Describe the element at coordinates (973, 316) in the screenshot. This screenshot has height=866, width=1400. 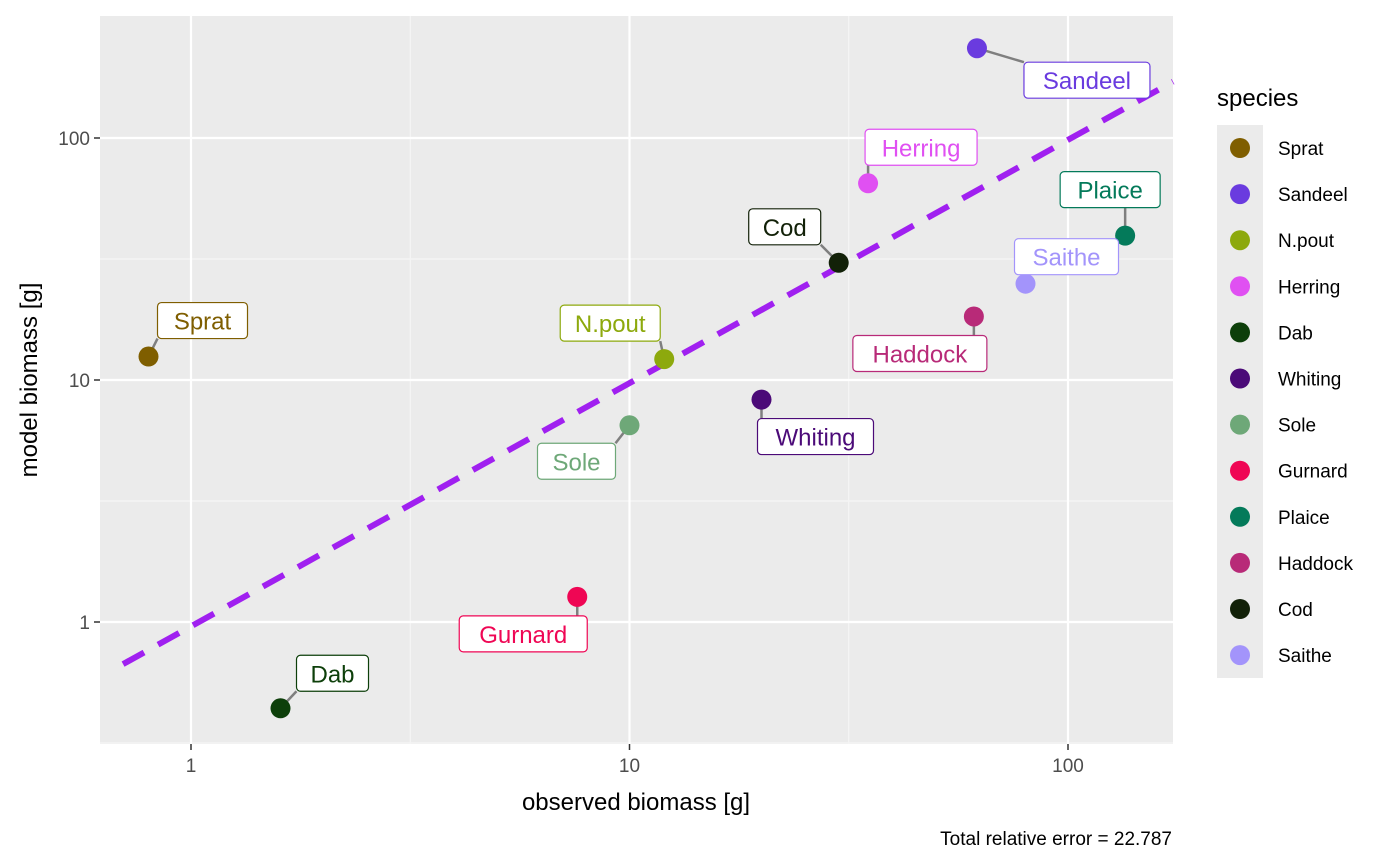
I see `point-haddock` at that location.